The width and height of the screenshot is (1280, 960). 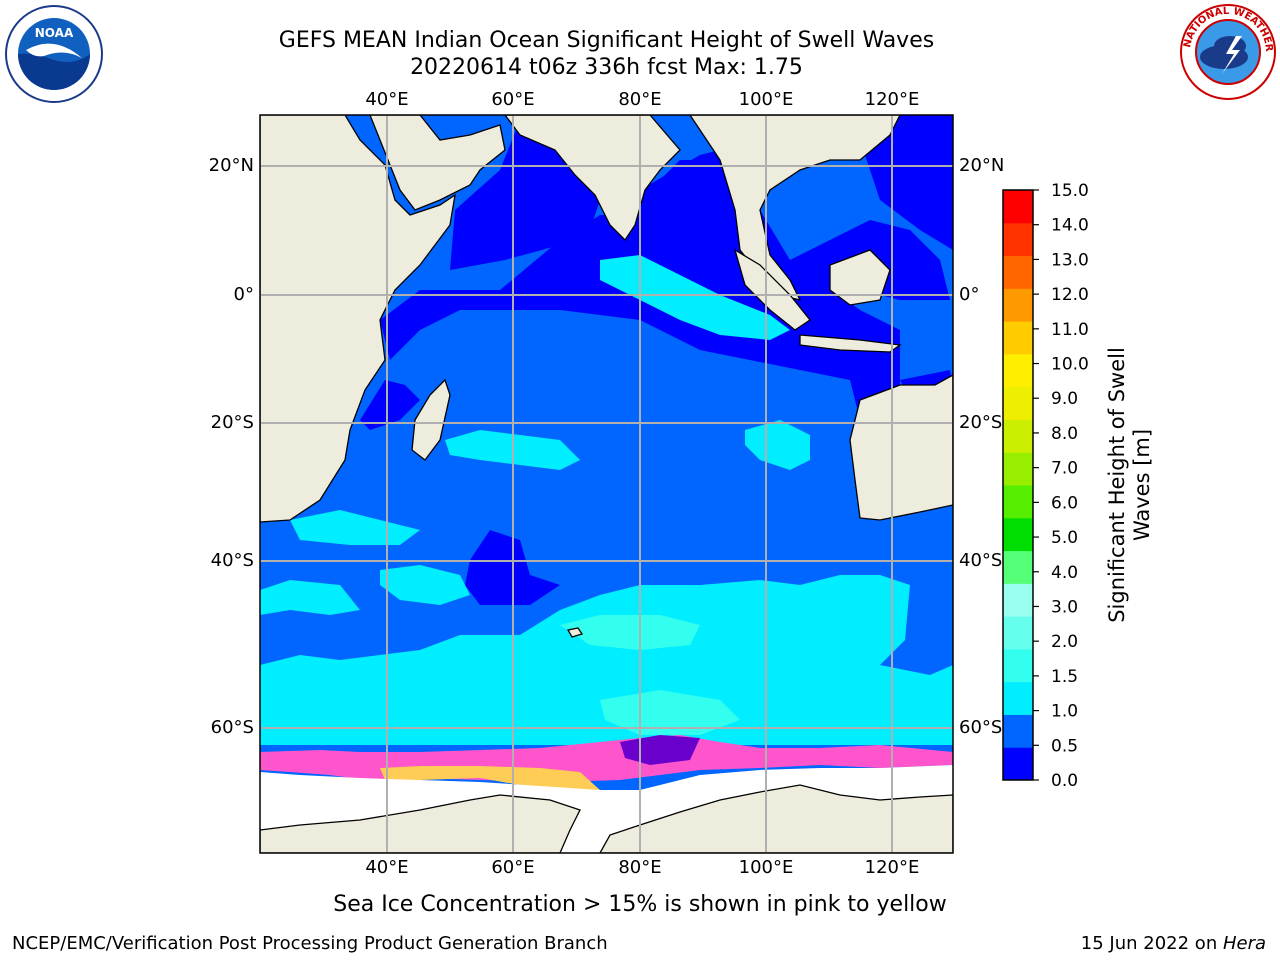 I want to click on colorbar-tick-label: 13.0, so click(x=1070, y=260).